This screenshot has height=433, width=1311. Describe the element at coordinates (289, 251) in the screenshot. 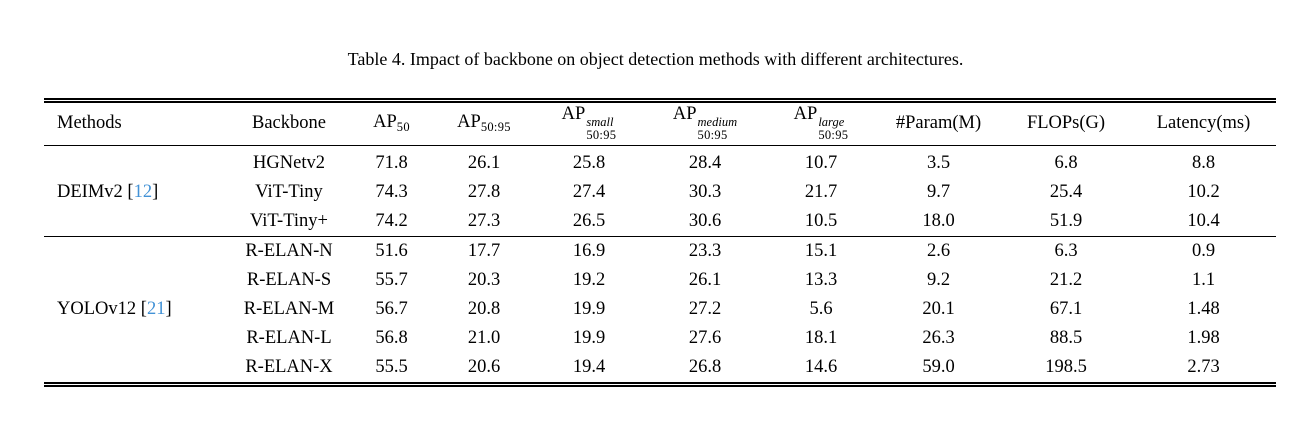

I see `backbone-cell: R-ELAN-N` at that location.